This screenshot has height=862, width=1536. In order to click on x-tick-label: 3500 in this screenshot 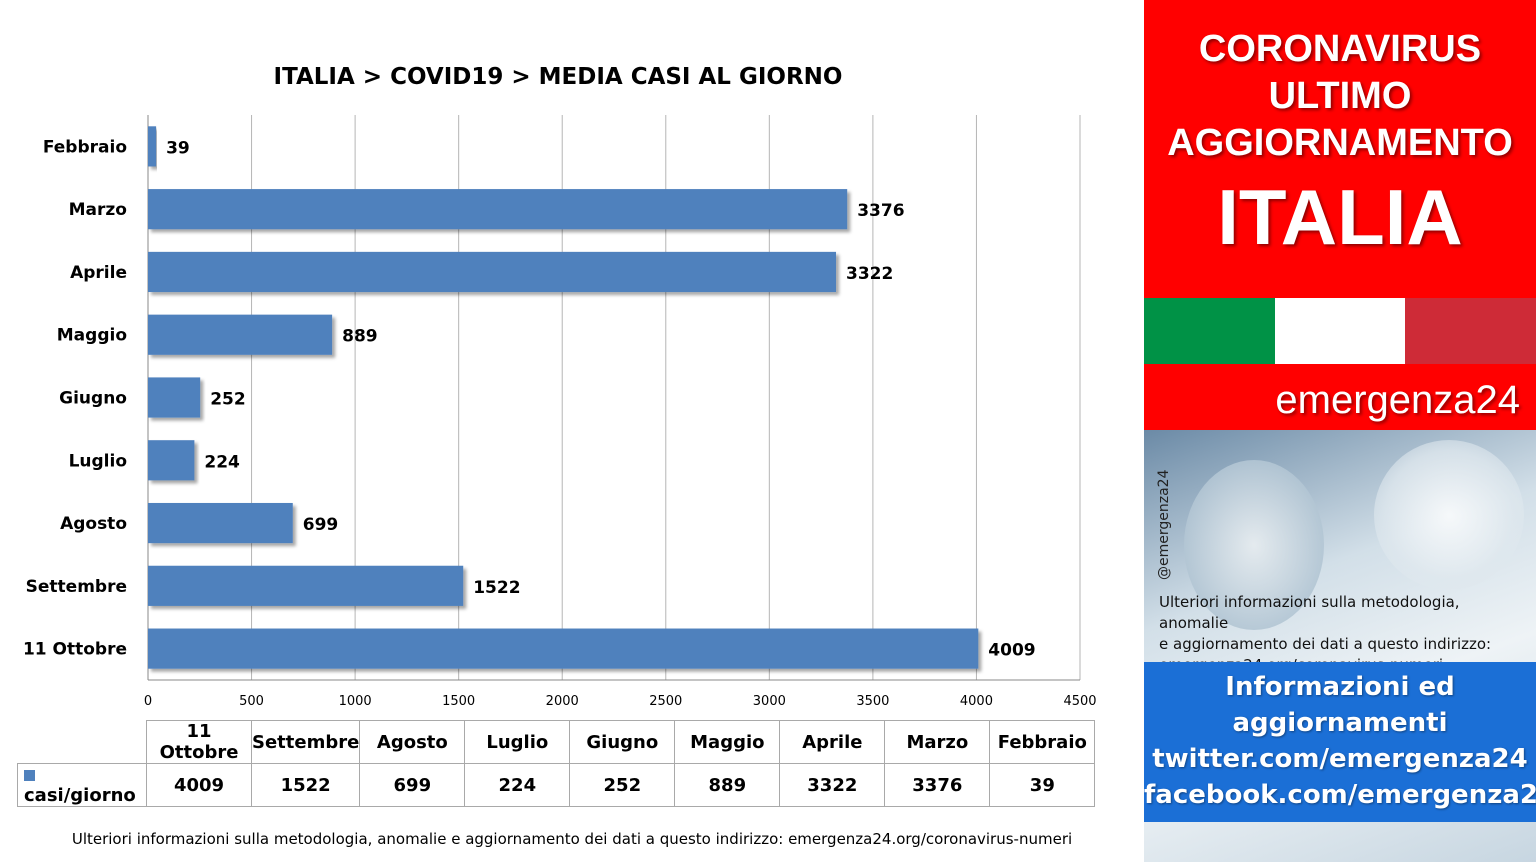, I will do `click(872, 701)`.